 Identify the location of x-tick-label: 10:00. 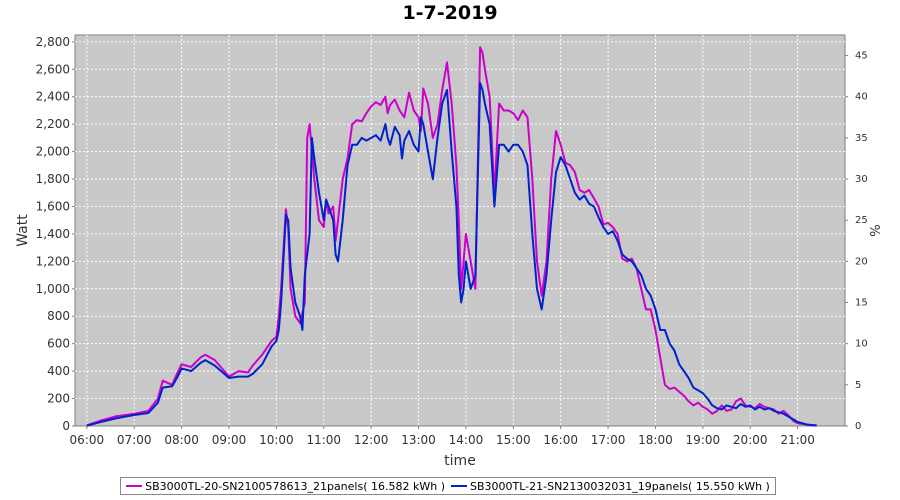
(276, 440).